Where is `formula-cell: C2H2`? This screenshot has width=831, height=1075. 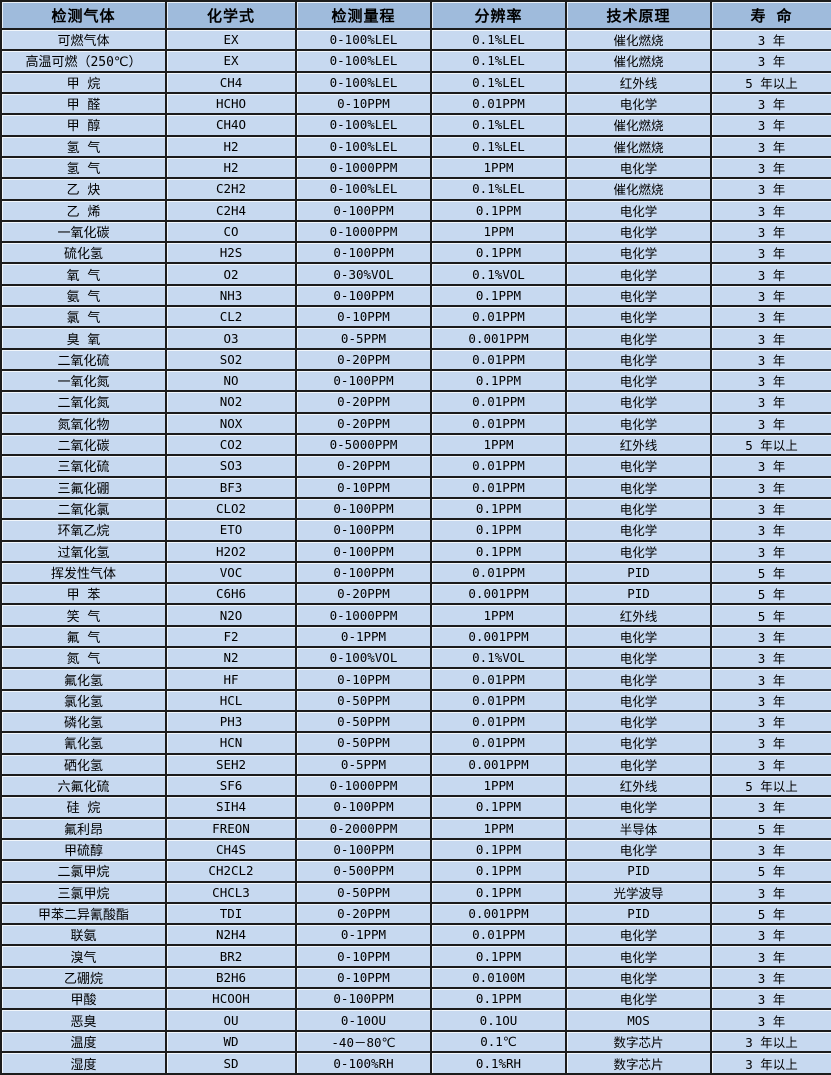
formula-cell: C2H2 is located at coordinates (231, 189).